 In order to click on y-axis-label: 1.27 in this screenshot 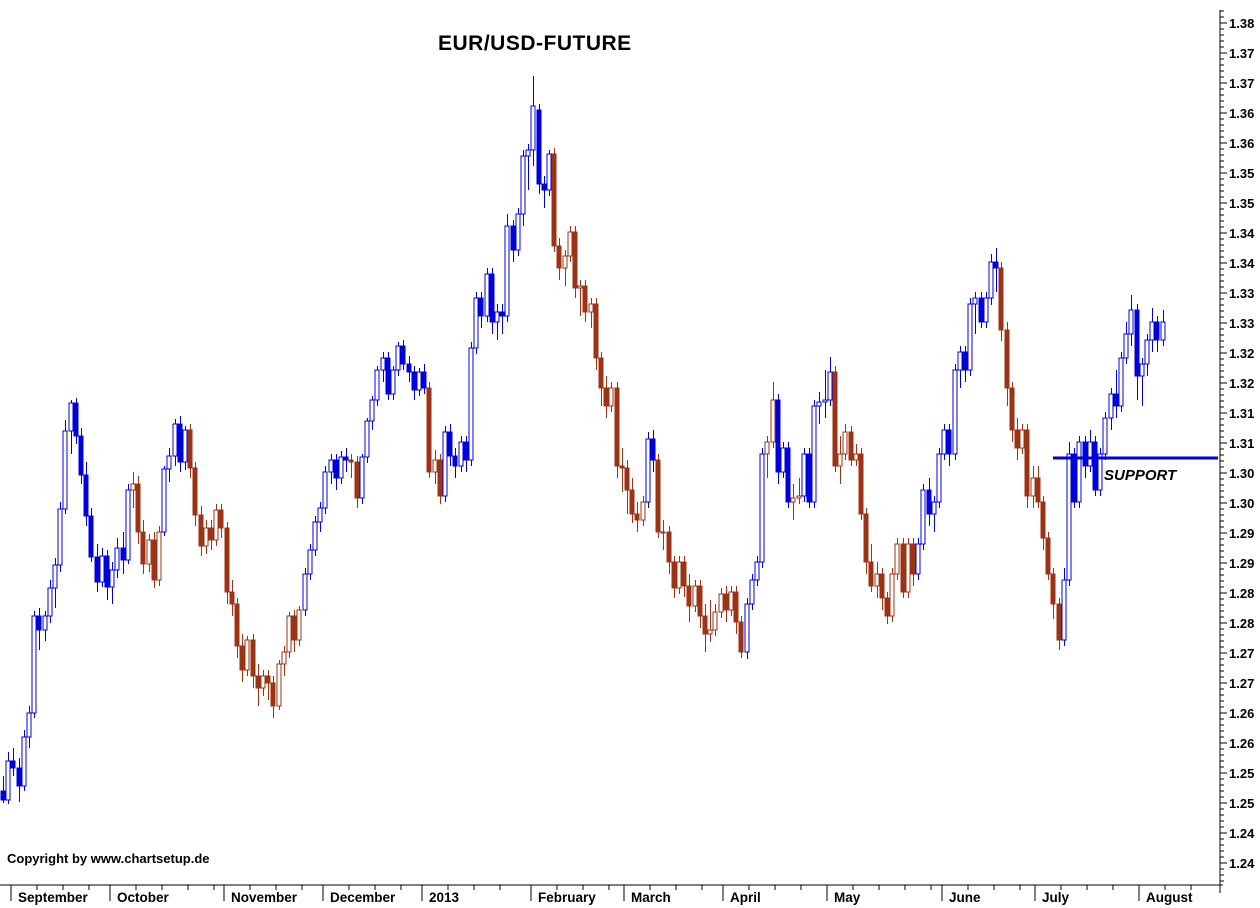, I will do `click(1241, 683)`.